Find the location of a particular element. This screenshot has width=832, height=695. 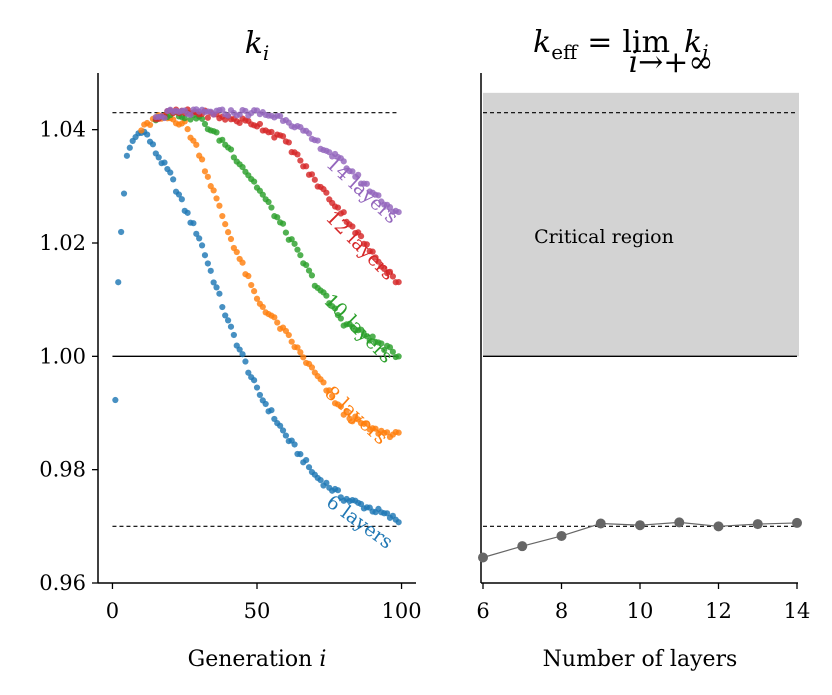

left-x-tick-label: 100 is located at coordinates (401, 611).